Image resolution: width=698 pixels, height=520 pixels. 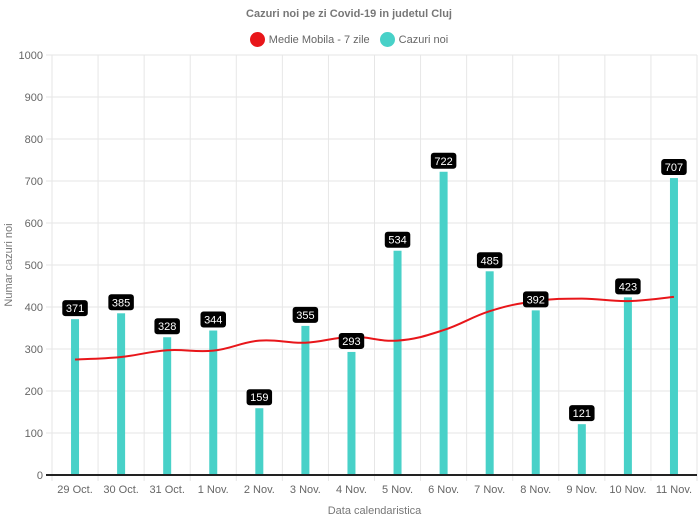 I want to click on data-label: 485, so click(x=489, y=261).